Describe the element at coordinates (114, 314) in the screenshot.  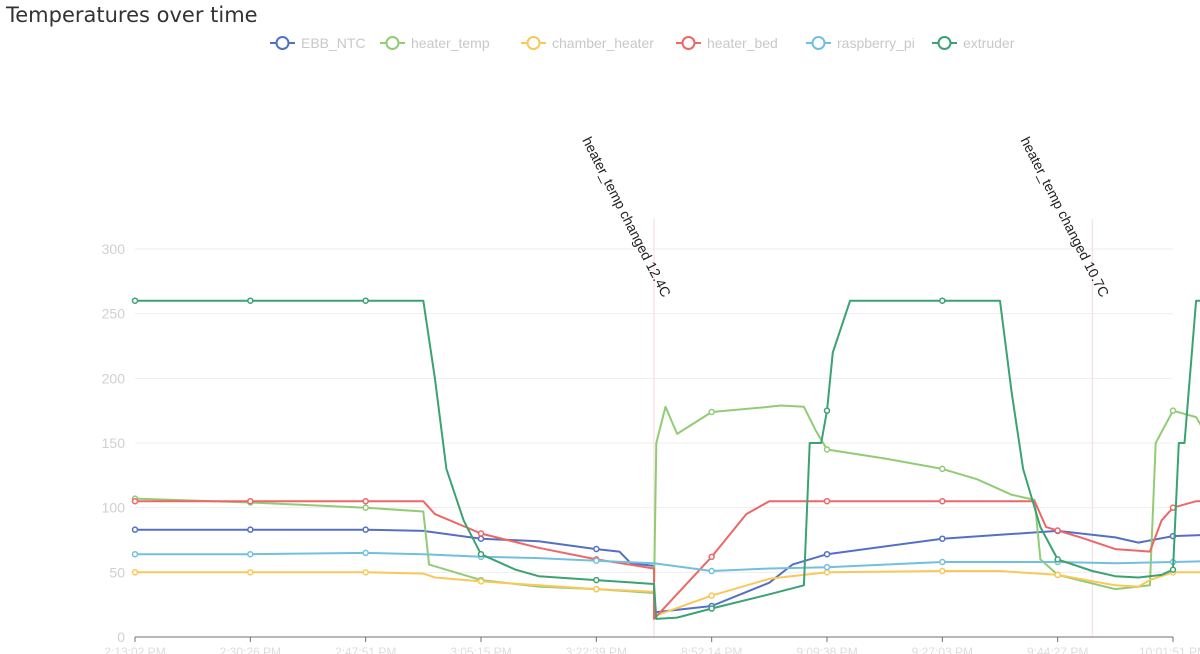
I see `y-tick-label: 250` at that location.